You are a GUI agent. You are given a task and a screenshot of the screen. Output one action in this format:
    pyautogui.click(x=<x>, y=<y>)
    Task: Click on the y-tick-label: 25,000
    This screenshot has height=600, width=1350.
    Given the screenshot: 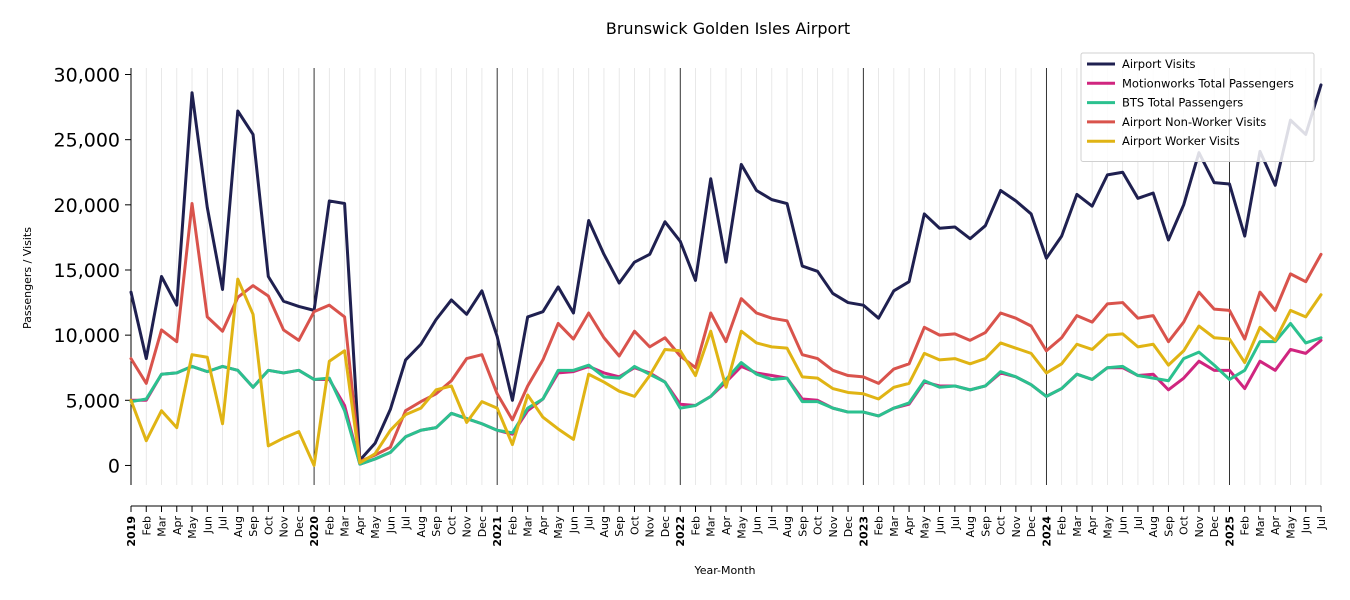 What is the action you would take?
    pyautogui.click(x=87, y=141)
    